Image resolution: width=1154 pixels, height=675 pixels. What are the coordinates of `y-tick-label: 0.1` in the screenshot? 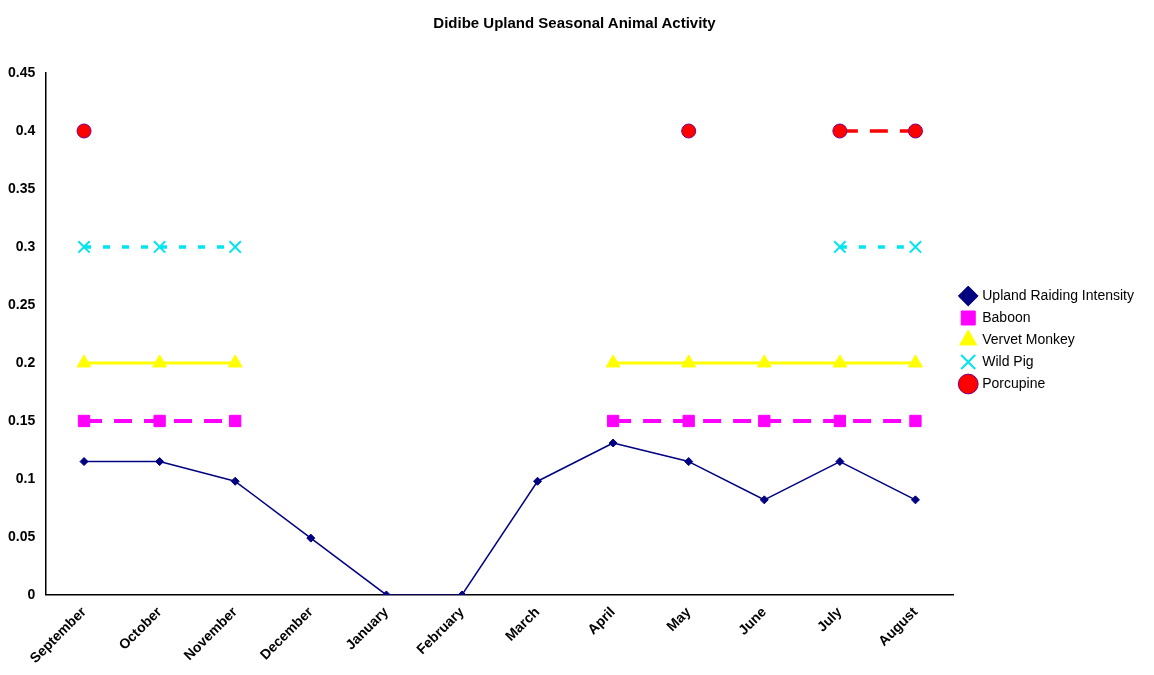 It's located at (25, 477).